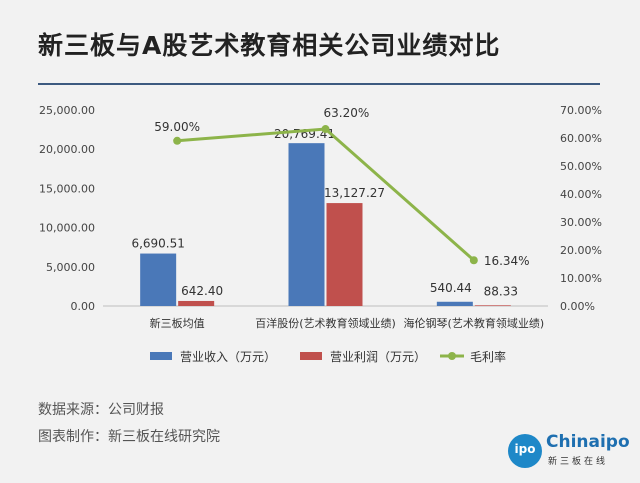 Image resolution: width=640 pixels, height=483 pixels. Describe the element at coordinates (311, 356) in the screenshot. I see `legend-profit-swatch` at that location.